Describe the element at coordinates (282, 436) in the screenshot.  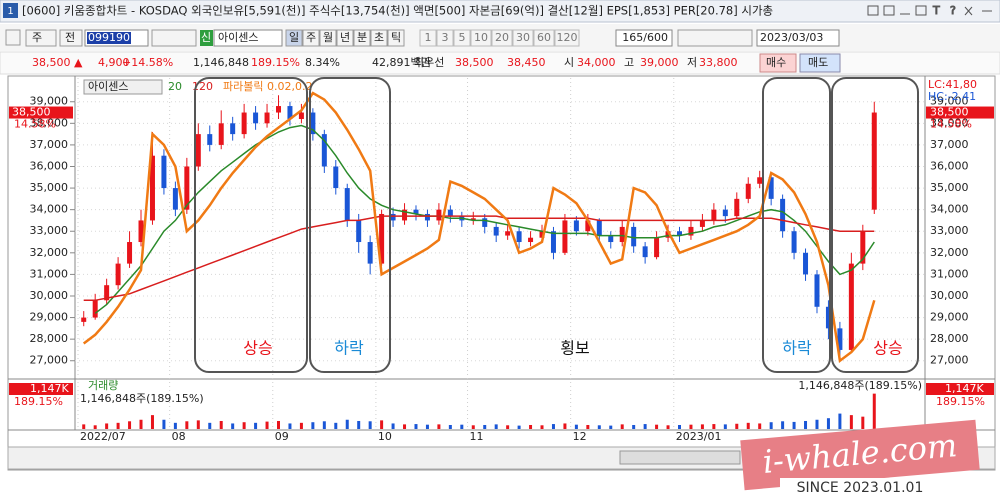
I see `x-tick-label: 09` at that location.